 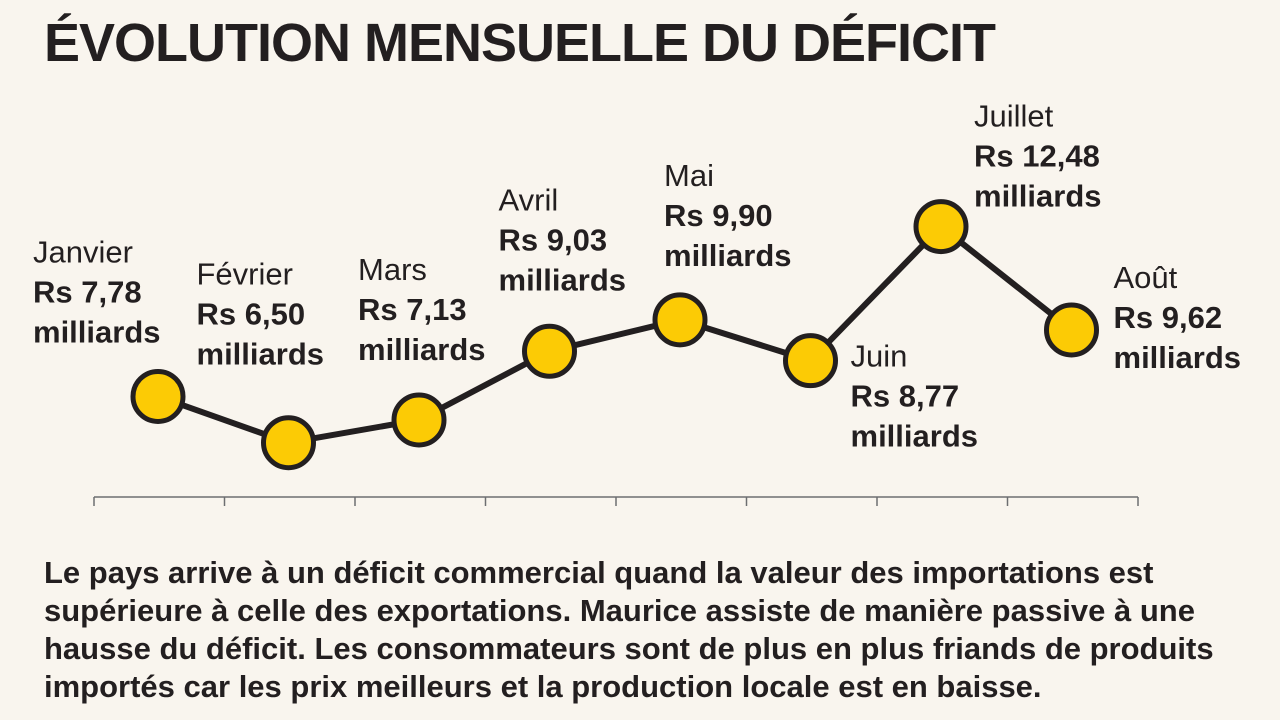 What do you see at coordinates (689, 175) in the screenshot?
I see `month-label: Mai` at bounding box center [689, 175].